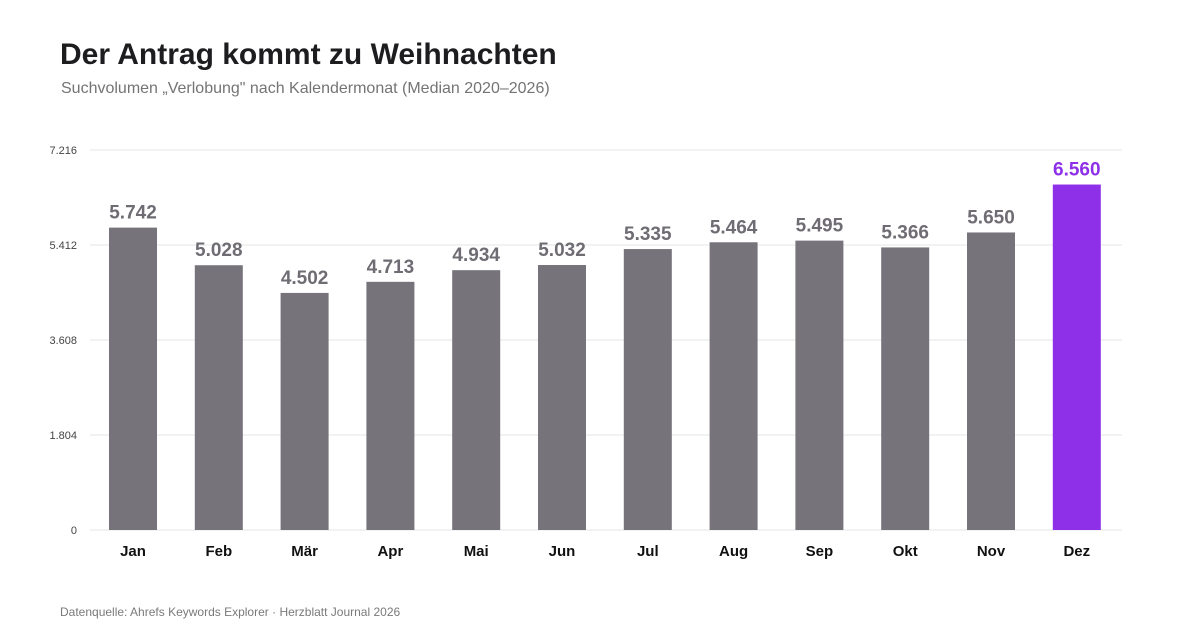  What do you see at coordinates (991, 381) in the screenshot?
I see `bar-nov` at bounding box center [991, 381].